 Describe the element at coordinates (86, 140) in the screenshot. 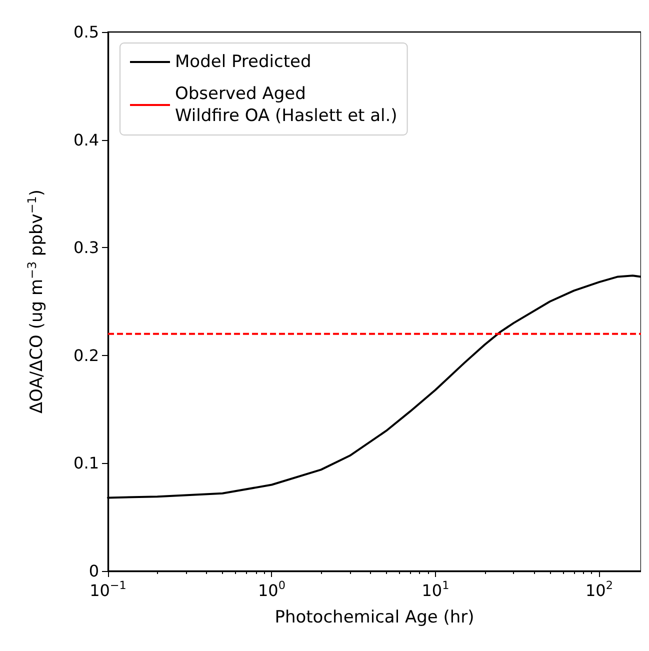

I see `y-tick-label: 0.4` at that location.